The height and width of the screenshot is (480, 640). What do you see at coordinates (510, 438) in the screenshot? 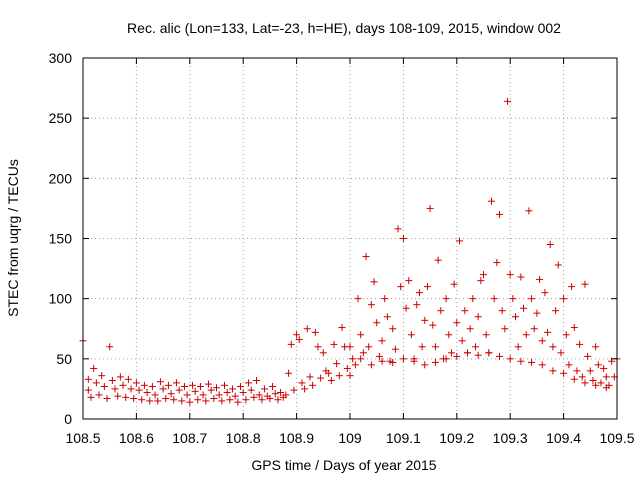
I see `x-tick-label: 109.3` at bounding box center [510, 438].